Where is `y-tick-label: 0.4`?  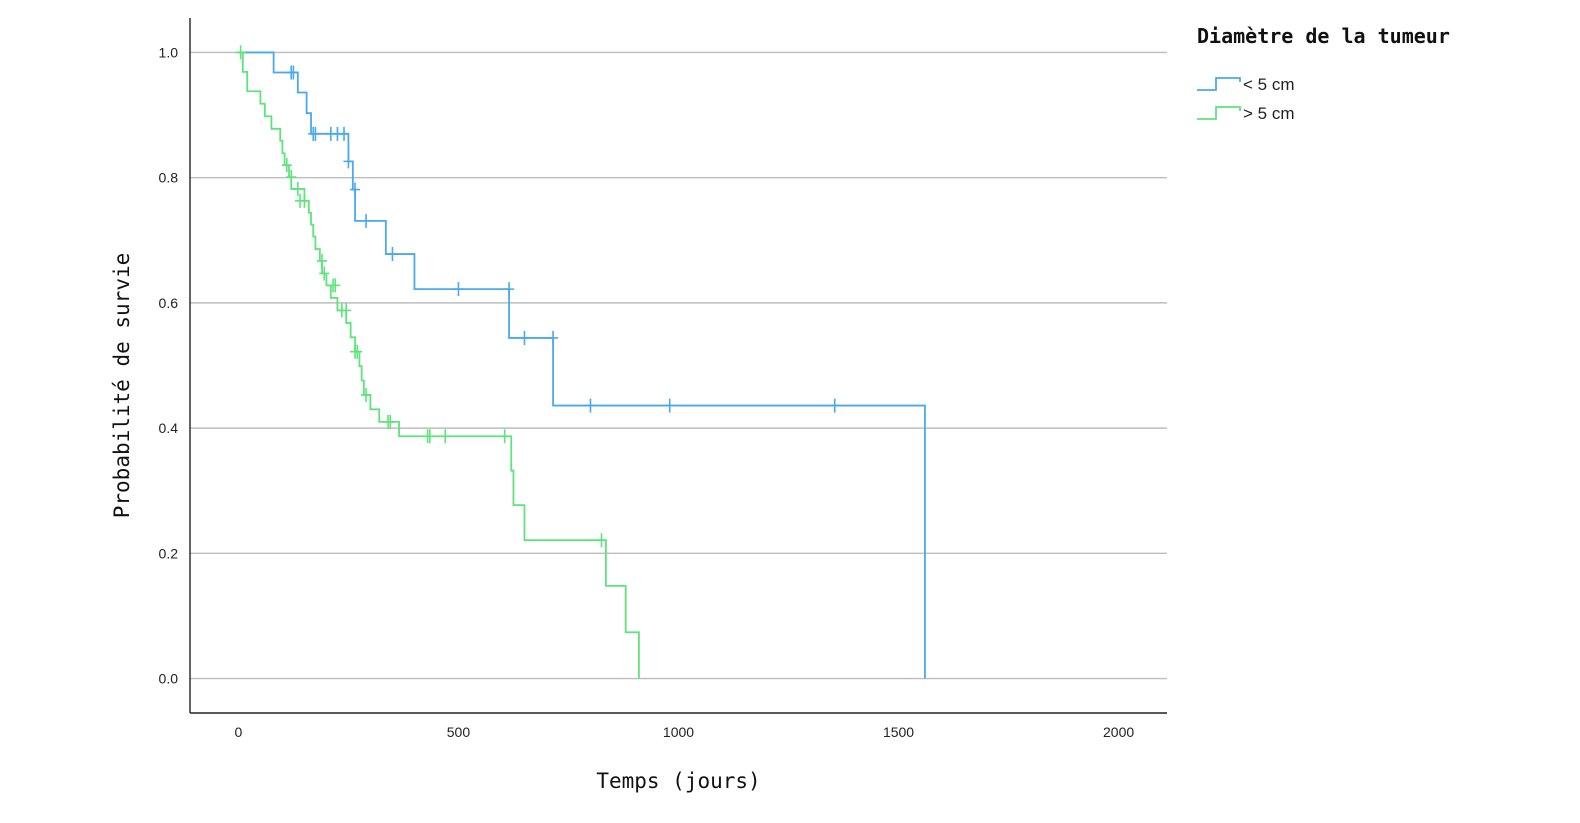
y-tick-label: 0.4 is located at coordinates (169, 428).